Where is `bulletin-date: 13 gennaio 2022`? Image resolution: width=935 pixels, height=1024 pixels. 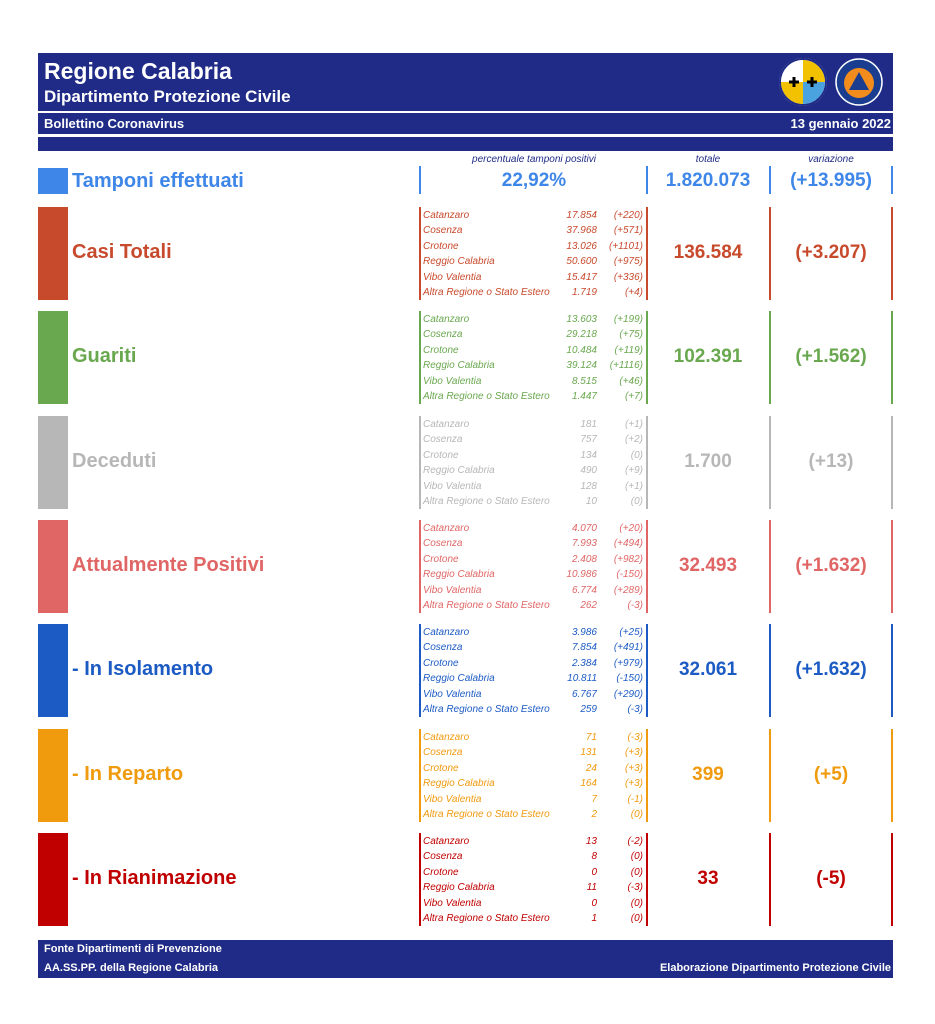
bulletin-date: 13 gennaio 2022 is located at coordinates (840, 123).